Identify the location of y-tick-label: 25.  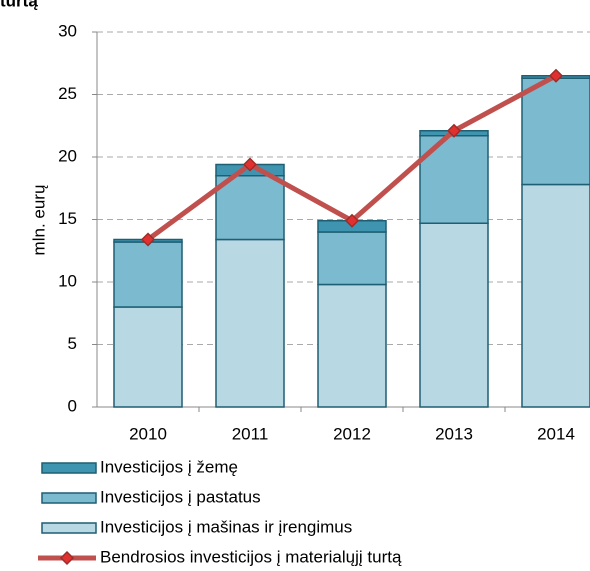
(67, 93).